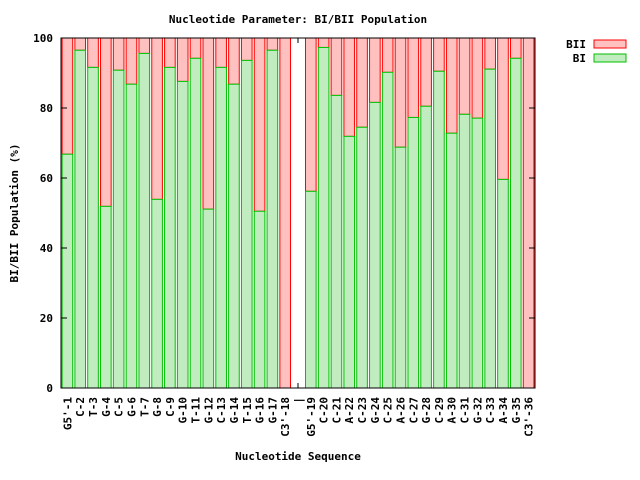  Describe the element at coordinates (46, 108) in the screenshot. I see `y-tick-label: 80` at that location.